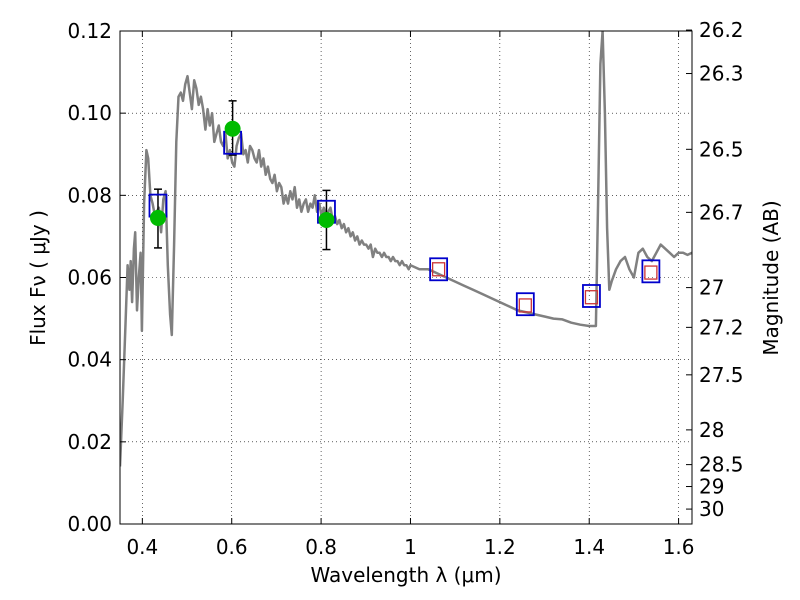 The height and width of the screenshot is (600, 800). Describe the element at coordinates (89, 278) in the screenshot. I see `y-tick-label: 0.06` at that location.